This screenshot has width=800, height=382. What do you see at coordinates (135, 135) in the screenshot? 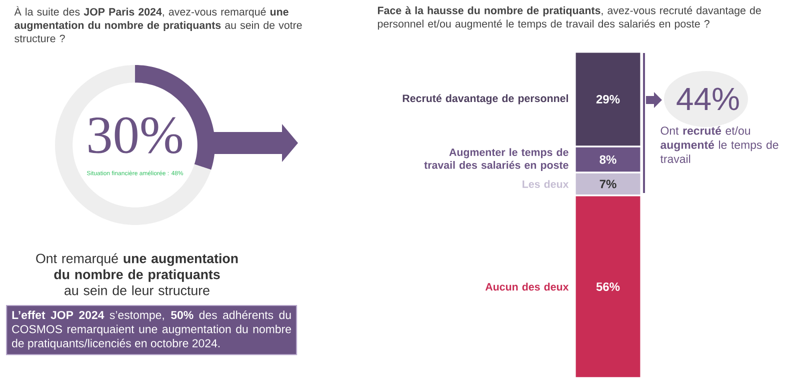
I see `data-label: 30%` at bounding box center [135, 135].